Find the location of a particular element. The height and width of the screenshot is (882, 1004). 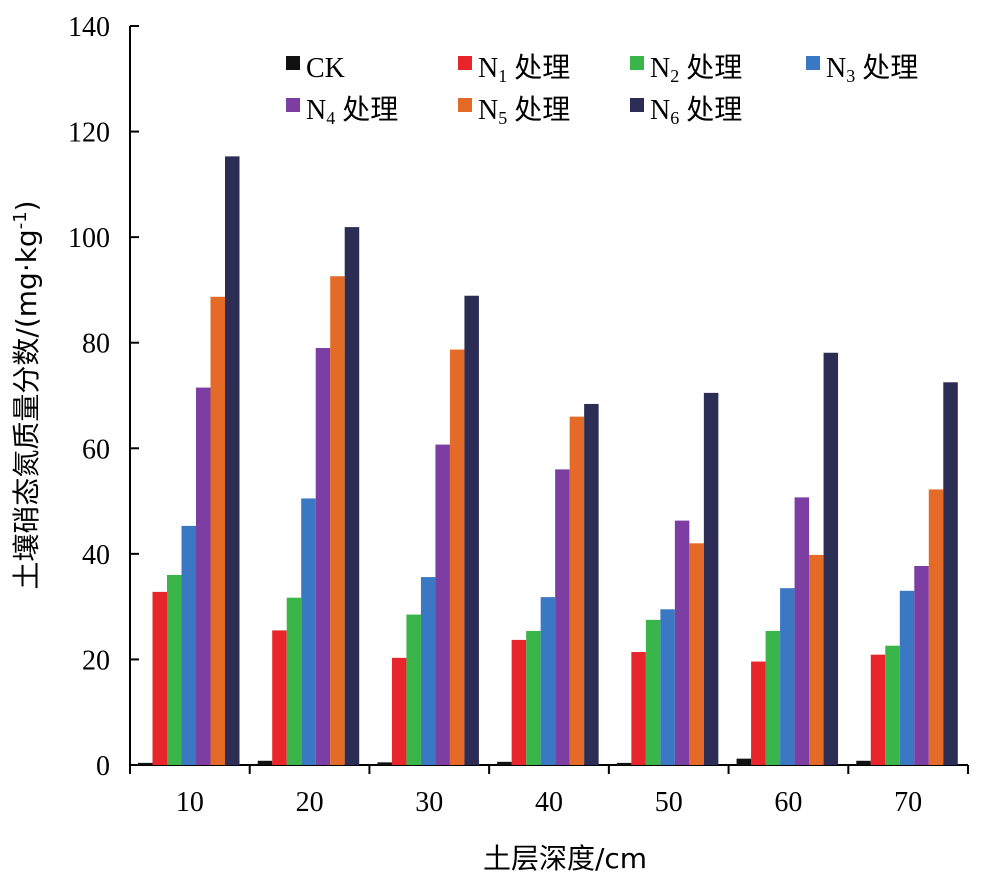

x-tick-label: 10 is located at coordinates (190, 802).